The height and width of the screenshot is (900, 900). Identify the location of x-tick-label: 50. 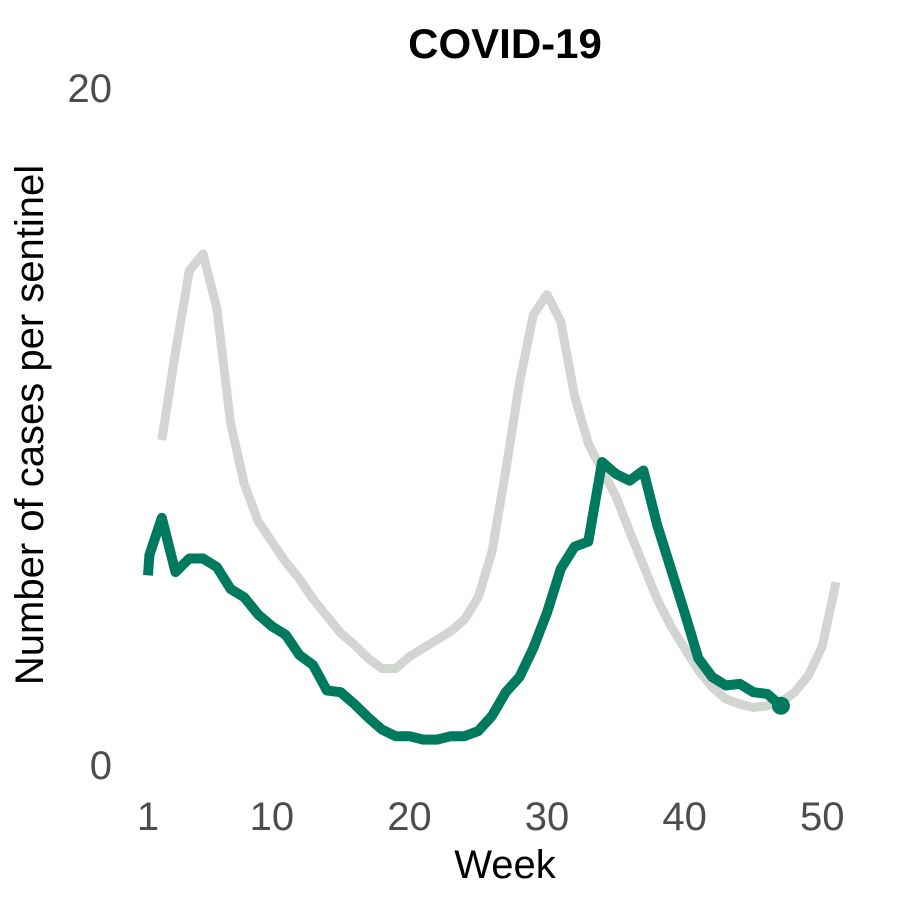
(822, 817).